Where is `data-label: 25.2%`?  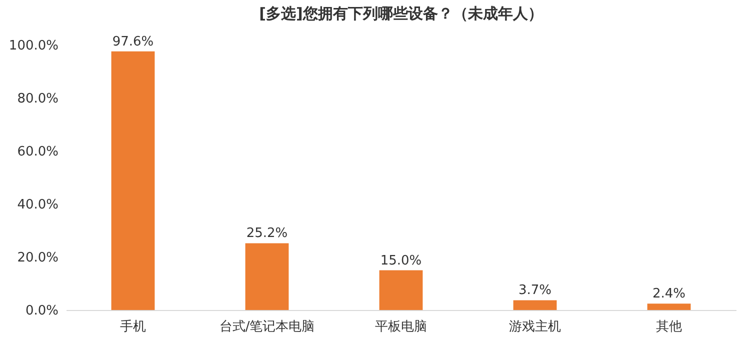 data-label: 25.2% is located at coordinates (267, 234).